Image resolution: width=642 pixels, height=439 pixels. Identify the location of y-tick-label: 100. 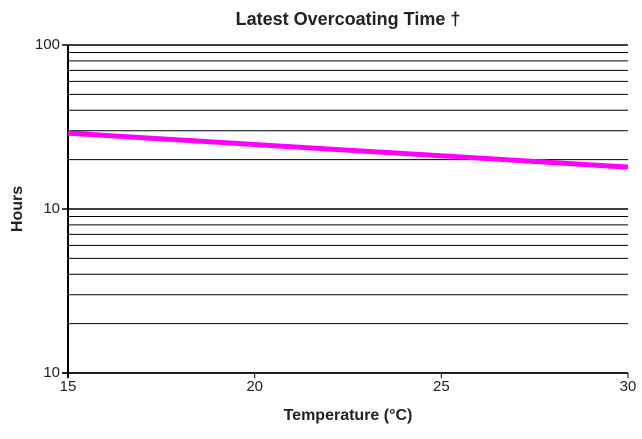
(47, 44).